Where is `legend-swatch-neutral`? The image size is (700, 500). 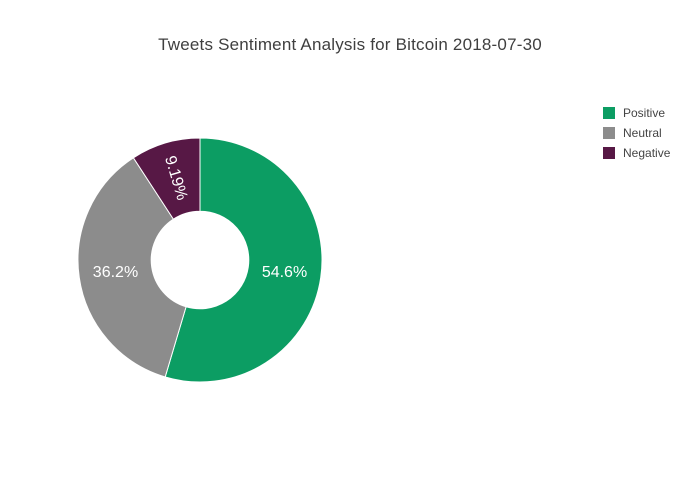
legend-swatch-neutral is located at coordinates (609, 132).